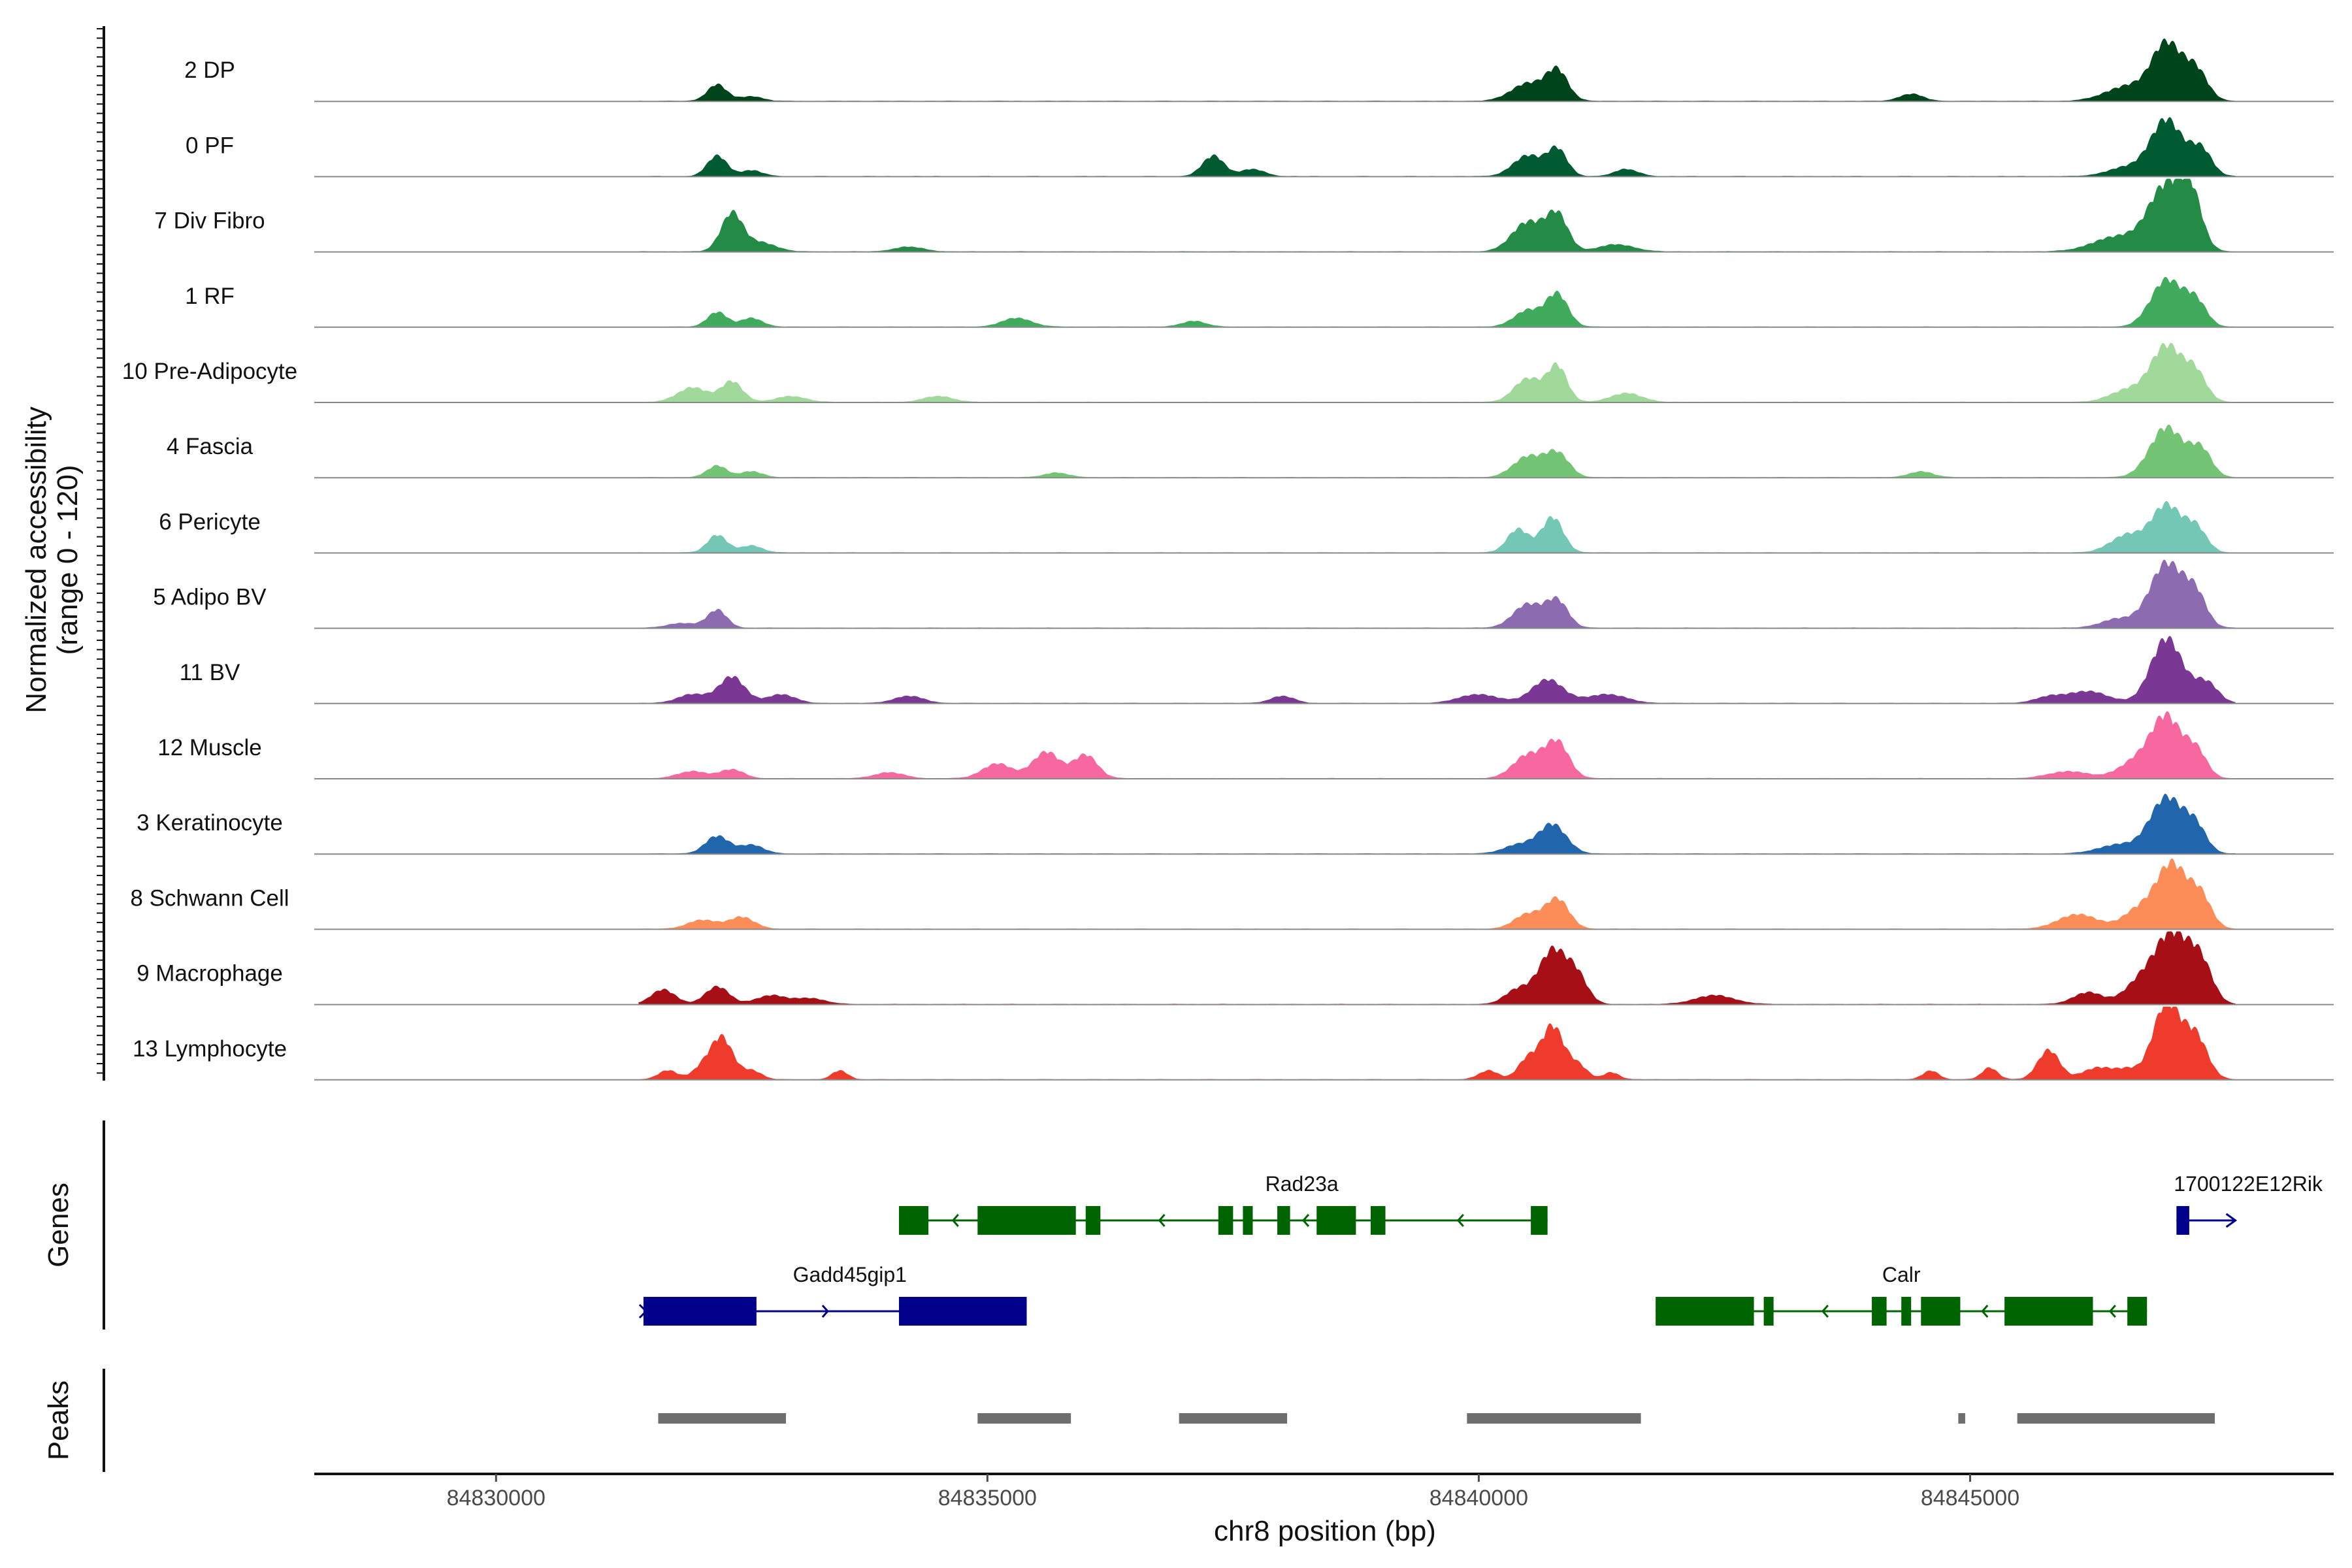  I want to click on gene-label: Calr, so click(1901, 1274).